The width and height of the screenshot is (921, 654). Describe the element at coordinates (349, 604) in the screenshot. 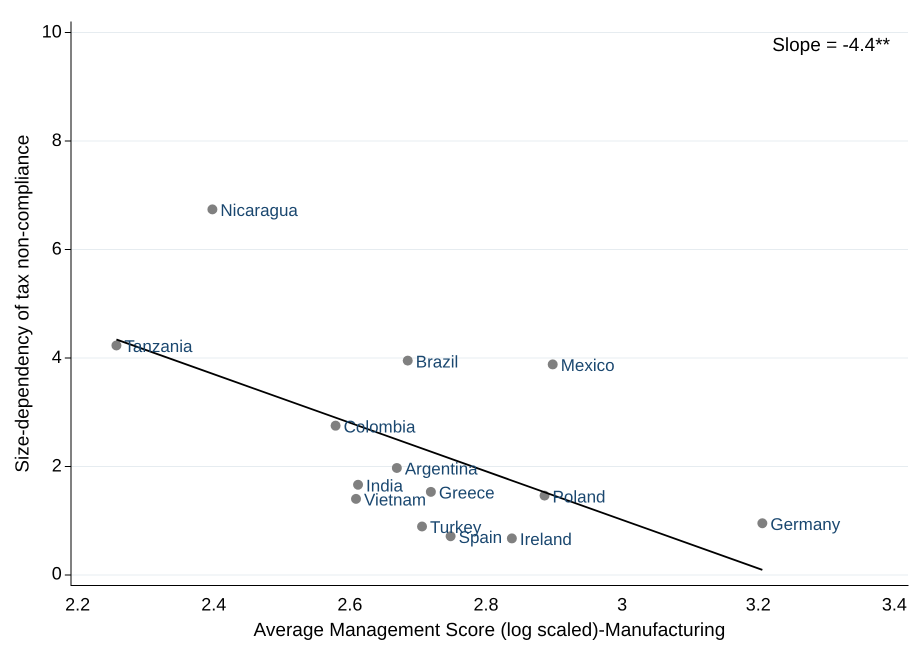

I see `x-tick-label: 2.6` at that location.